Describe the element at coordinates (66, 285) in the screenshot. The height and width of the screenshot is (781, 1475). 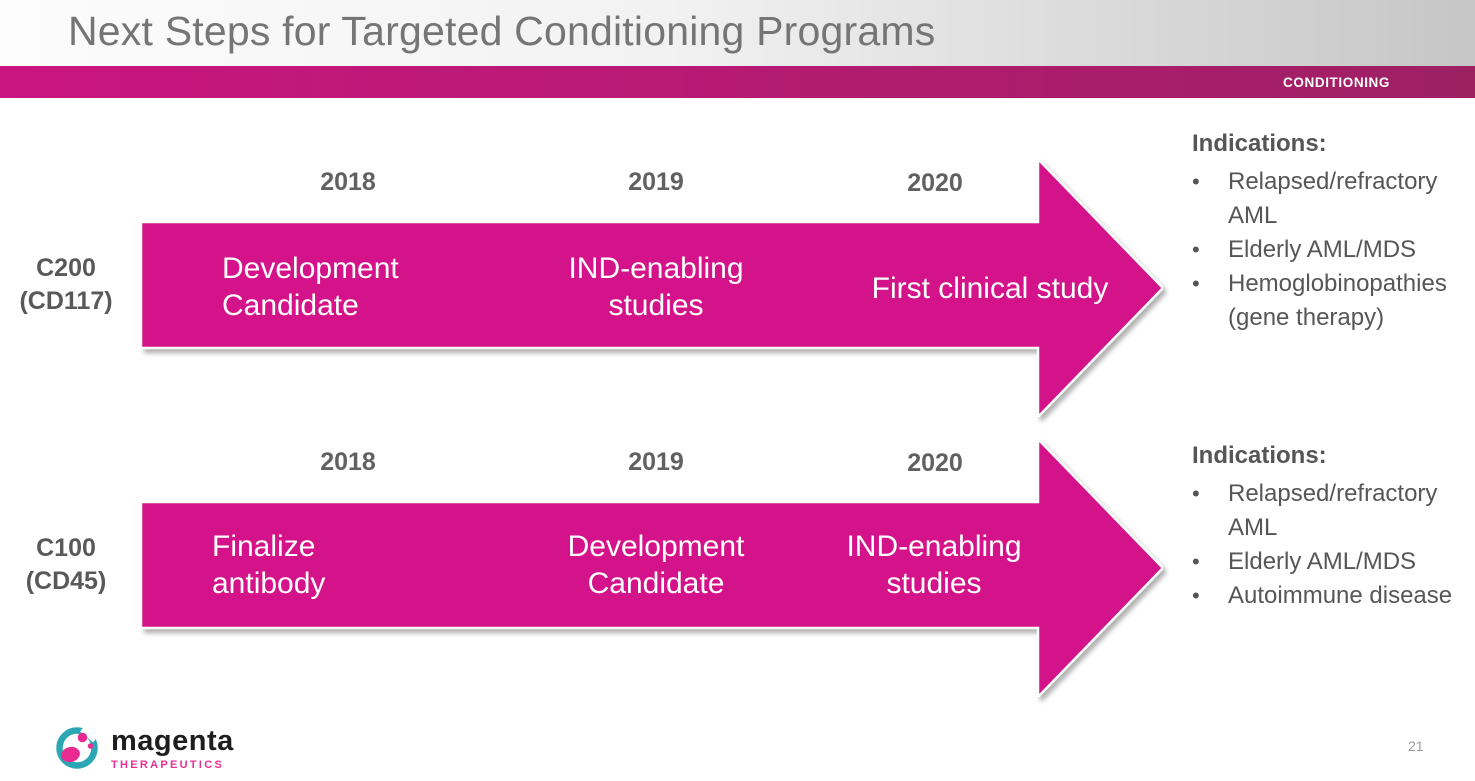
I see `program-label-c200: C200 (CD117)` at that location.